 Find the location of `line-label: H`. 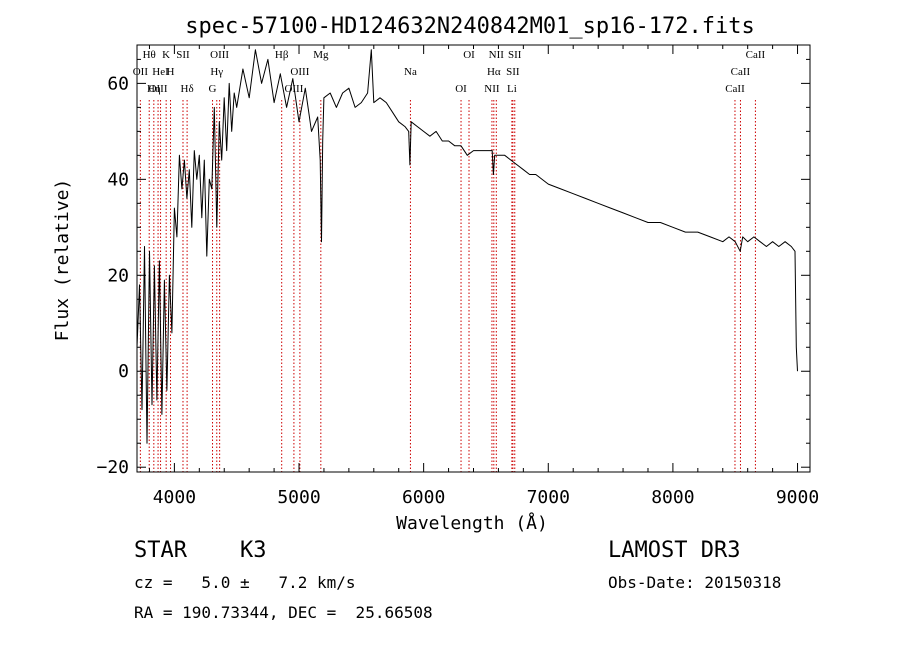

line-label: H is located at coordinates (171, 72).